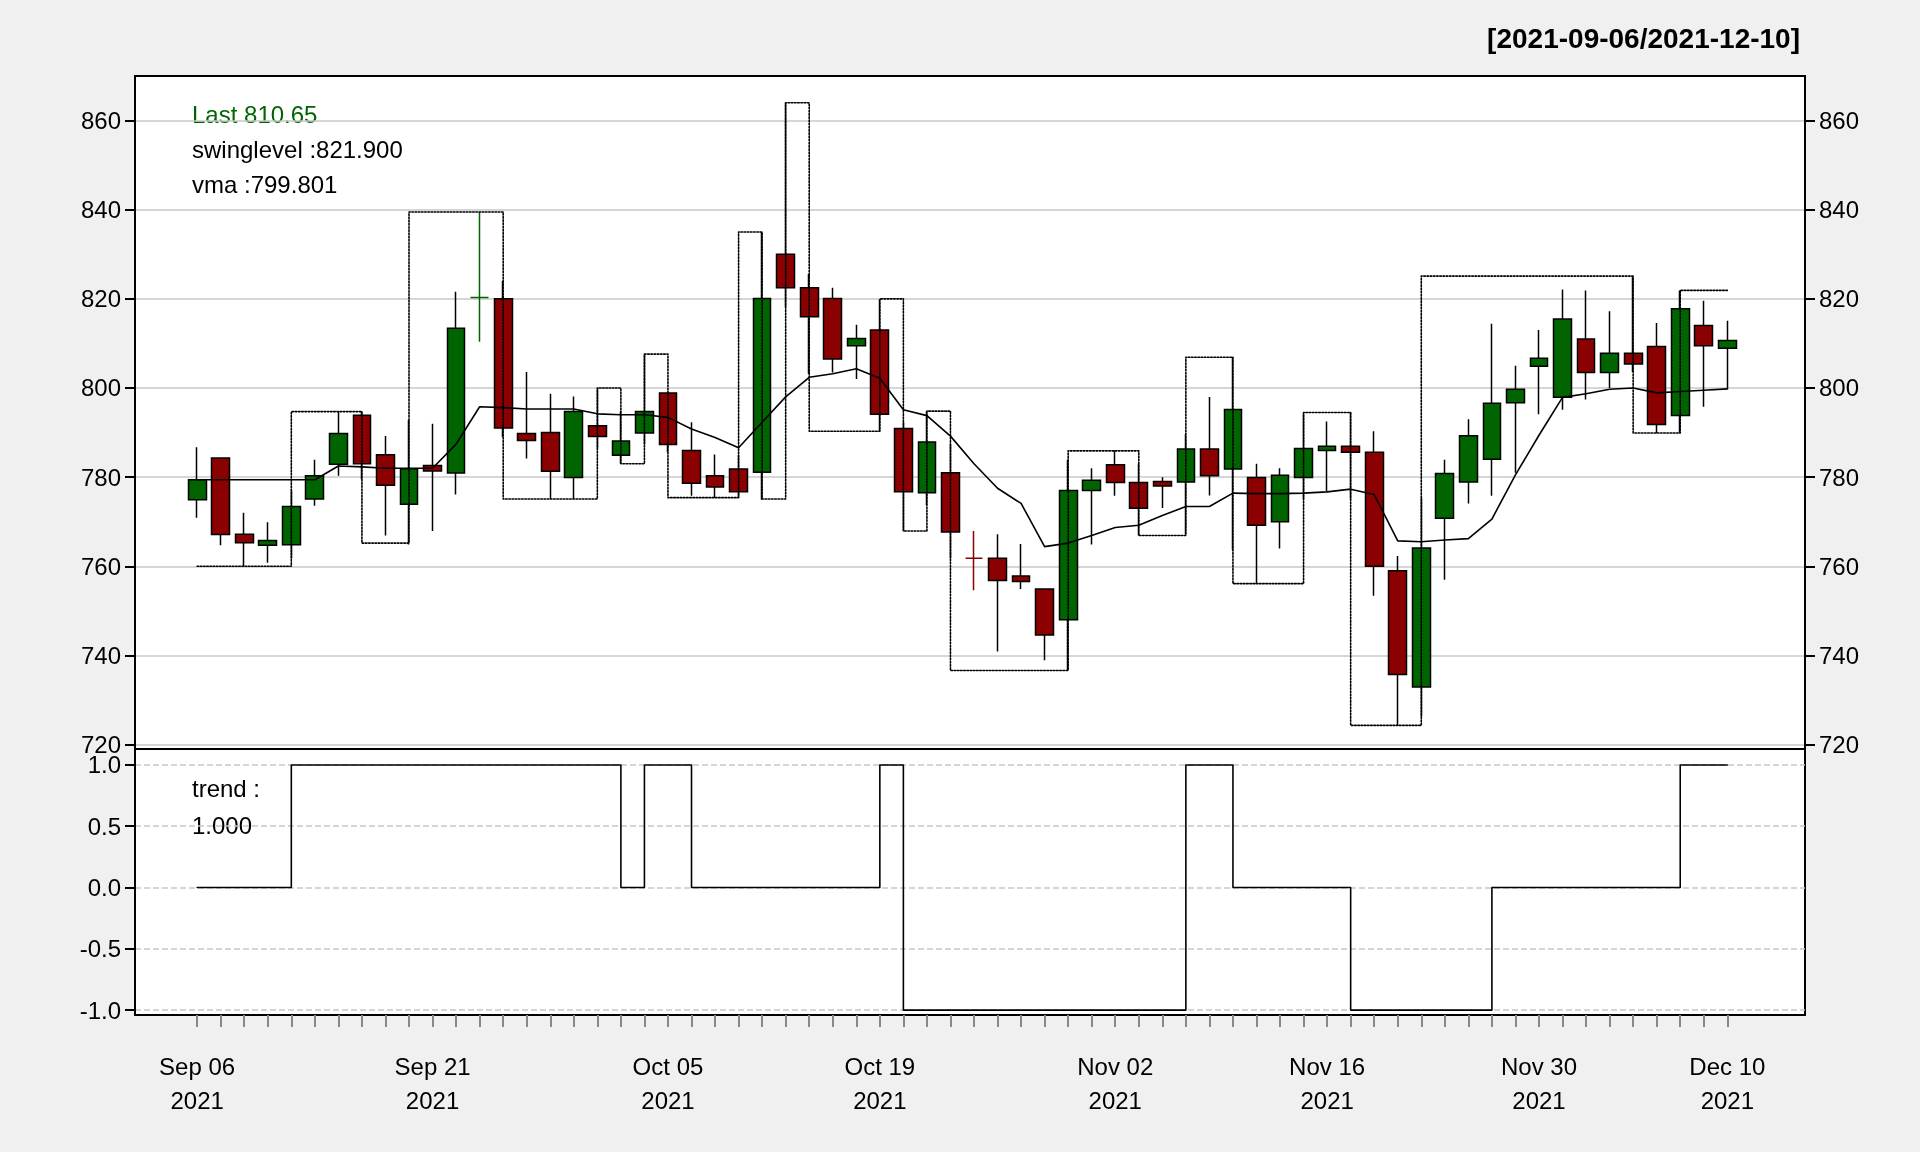 Image resolution: width=1920 pixels, height=1152 pixels. Describe the element at coordinates (100, 299) in the screenshot. I see `y-tick-label: 820` at that location.